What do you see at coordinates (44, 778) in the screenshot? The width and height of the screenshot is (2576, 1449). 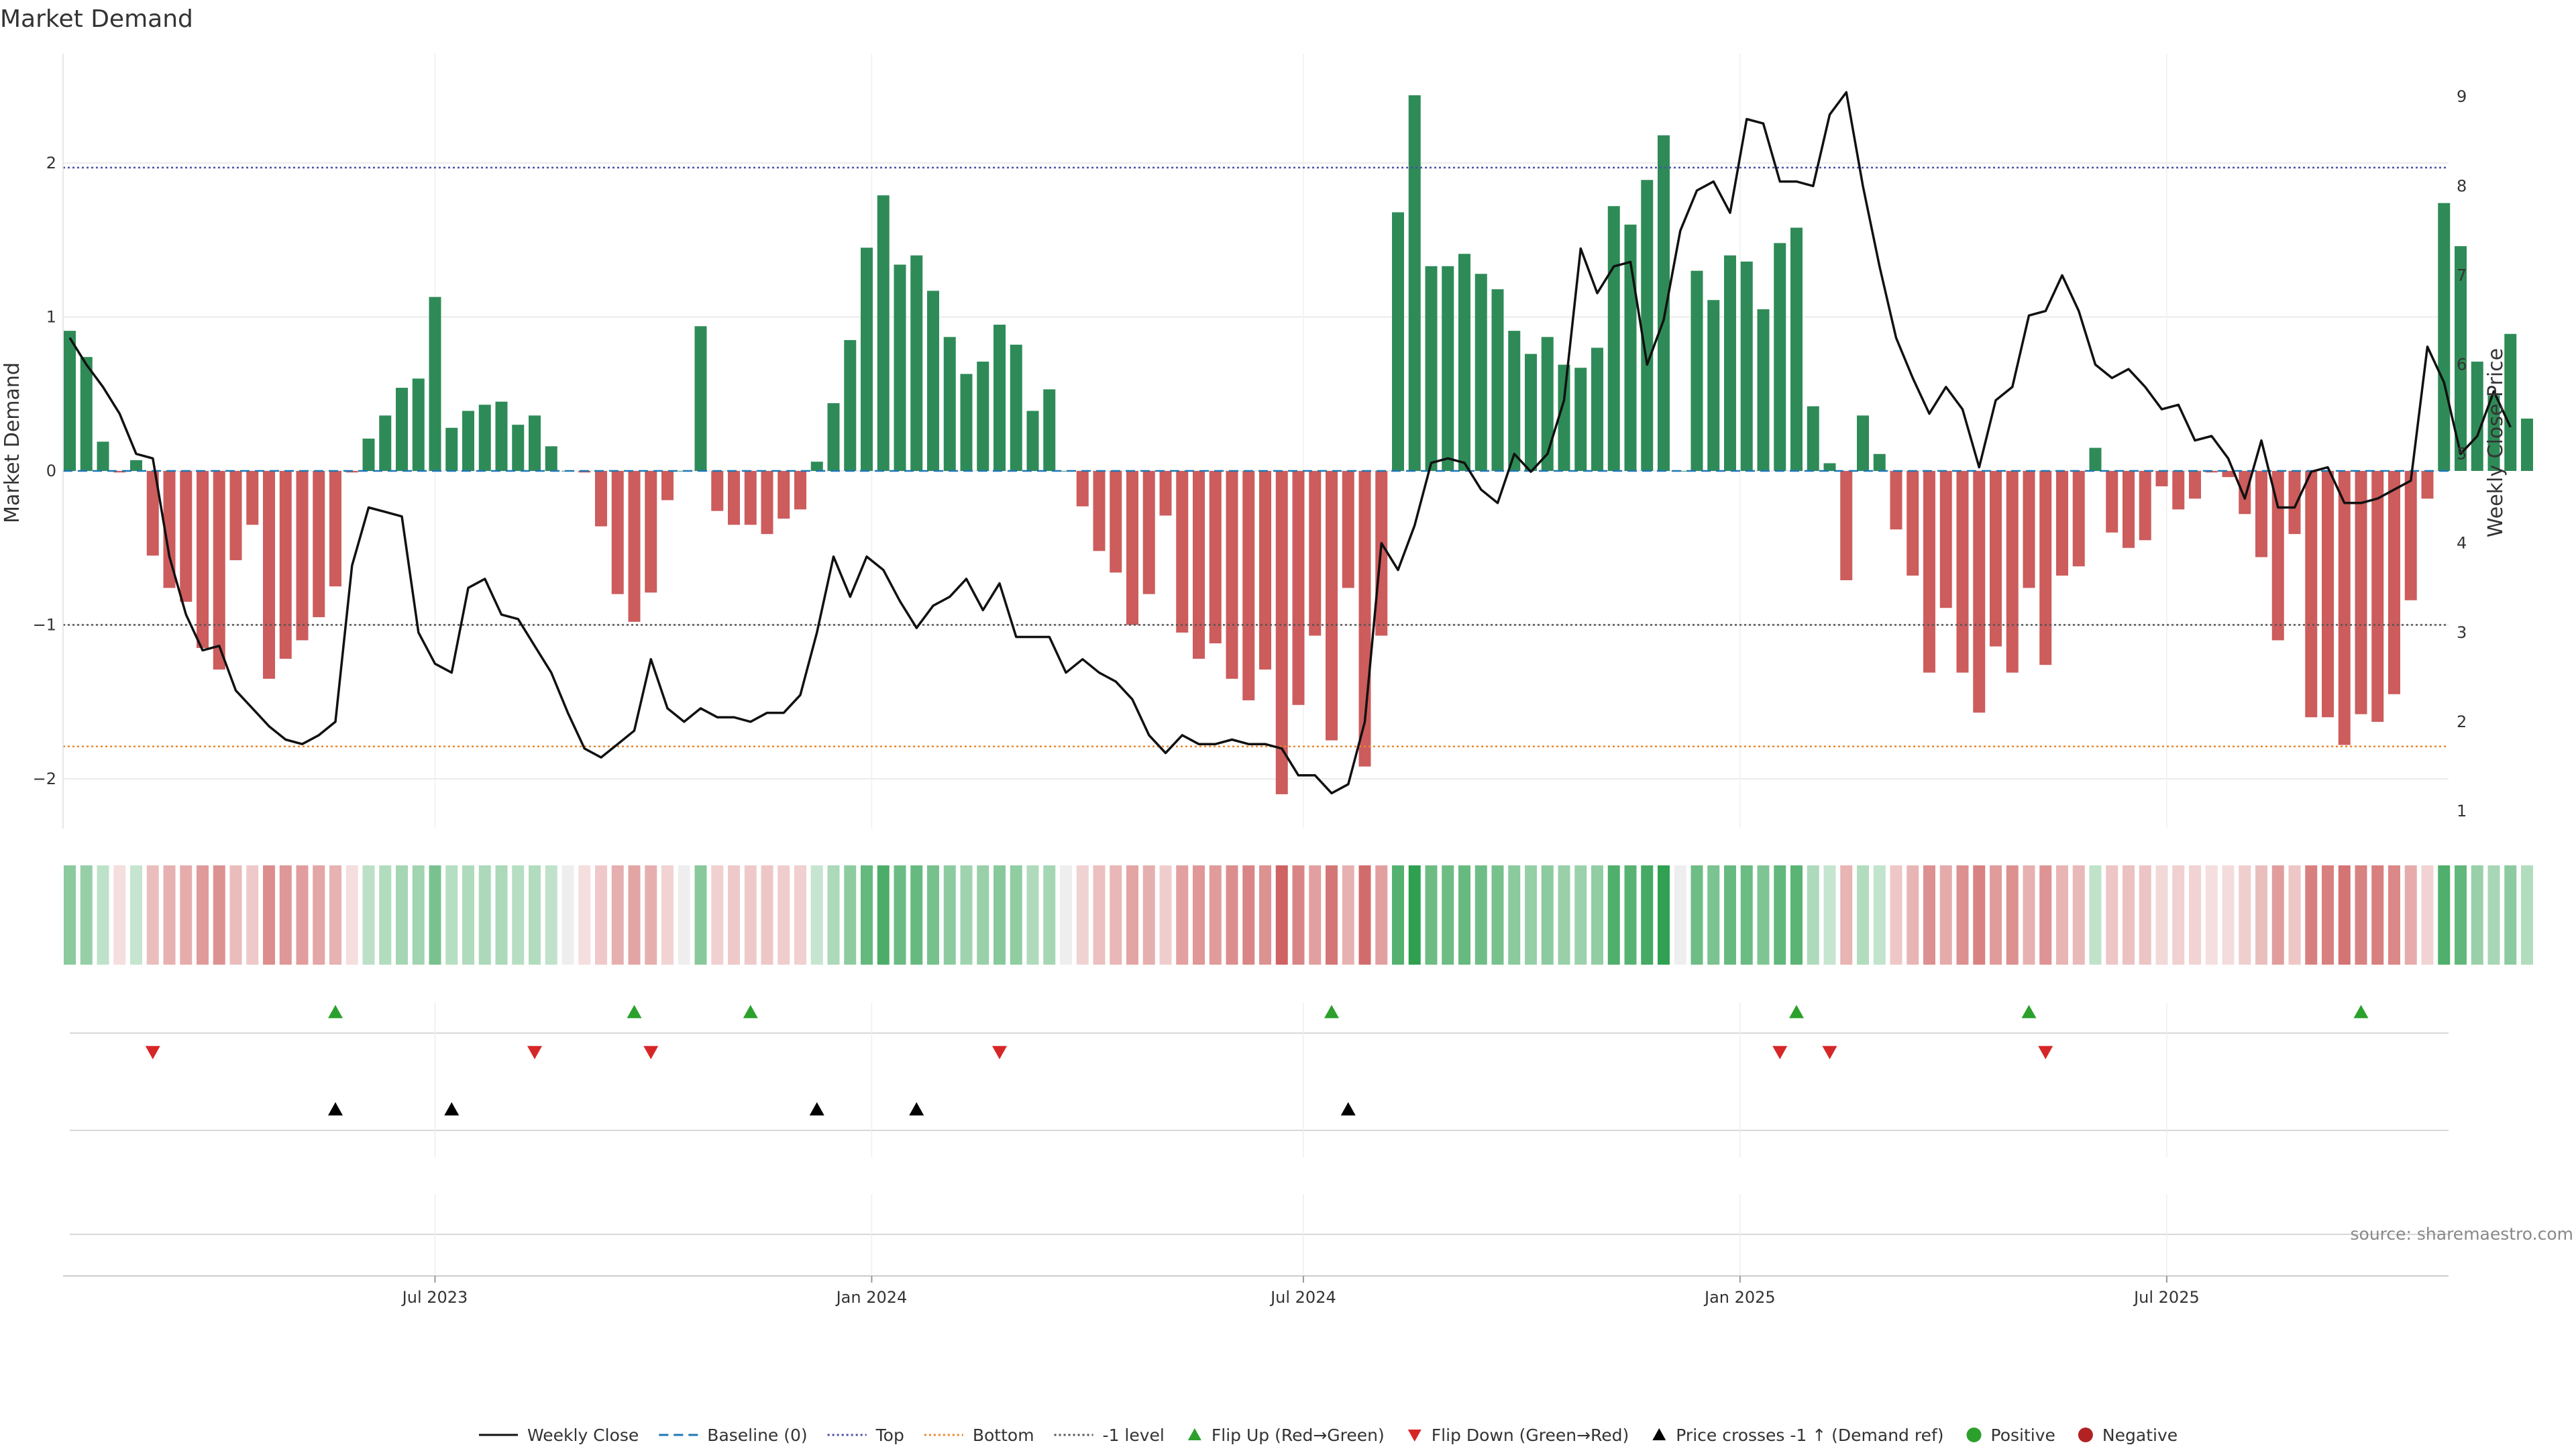 I see `y-tick-left: −2` at bounding box center [44, 778].